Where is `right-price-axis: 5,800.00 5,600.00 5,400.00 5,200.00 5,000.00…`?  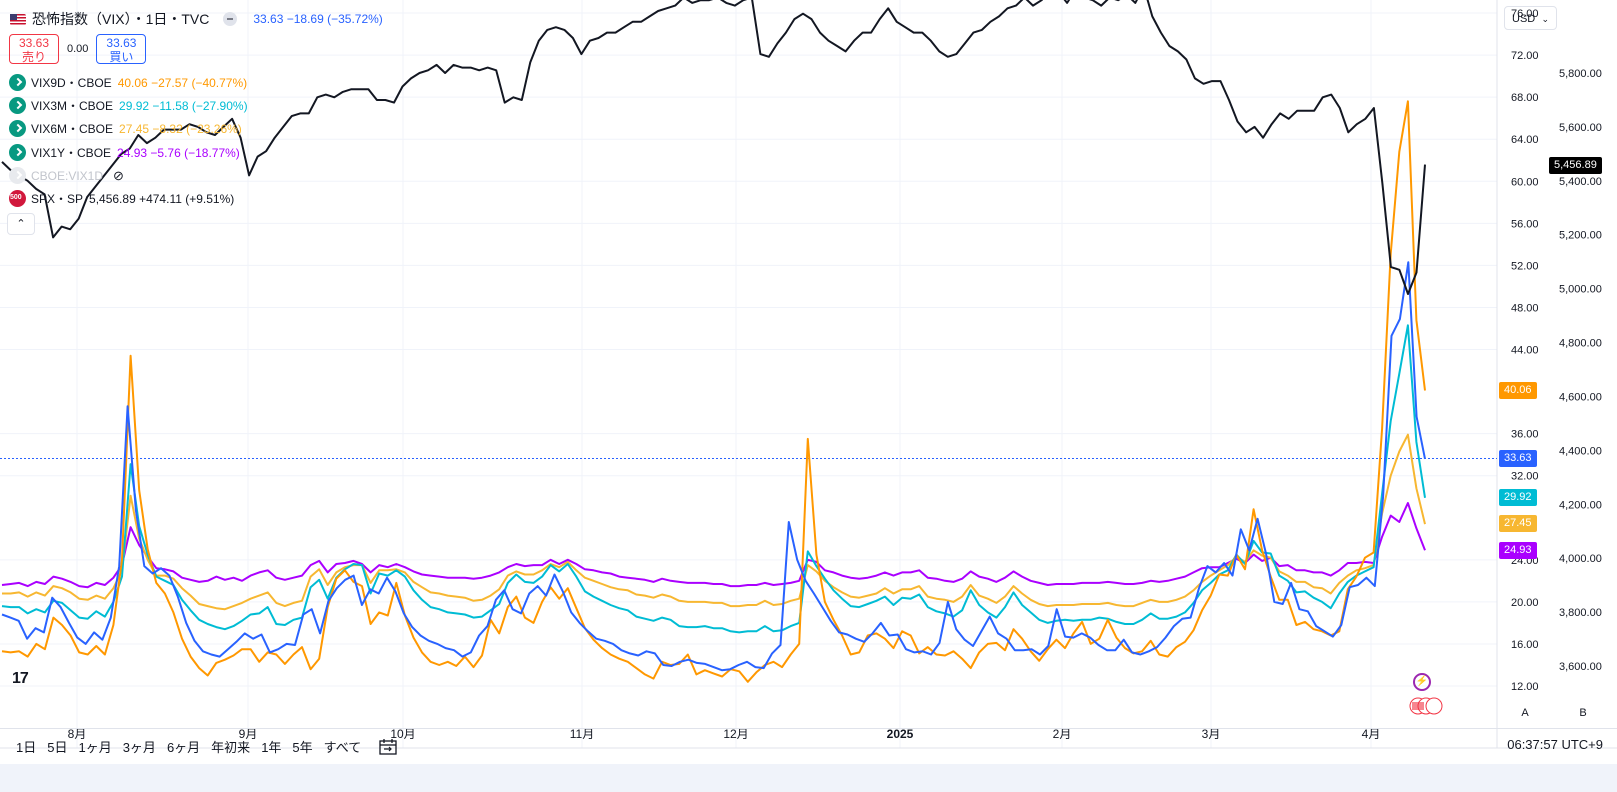 right-price-axis: 5,800.00 5,600.00 5,400.00 5,200.00 5,000.00… is located at coordinates (1580, 370).